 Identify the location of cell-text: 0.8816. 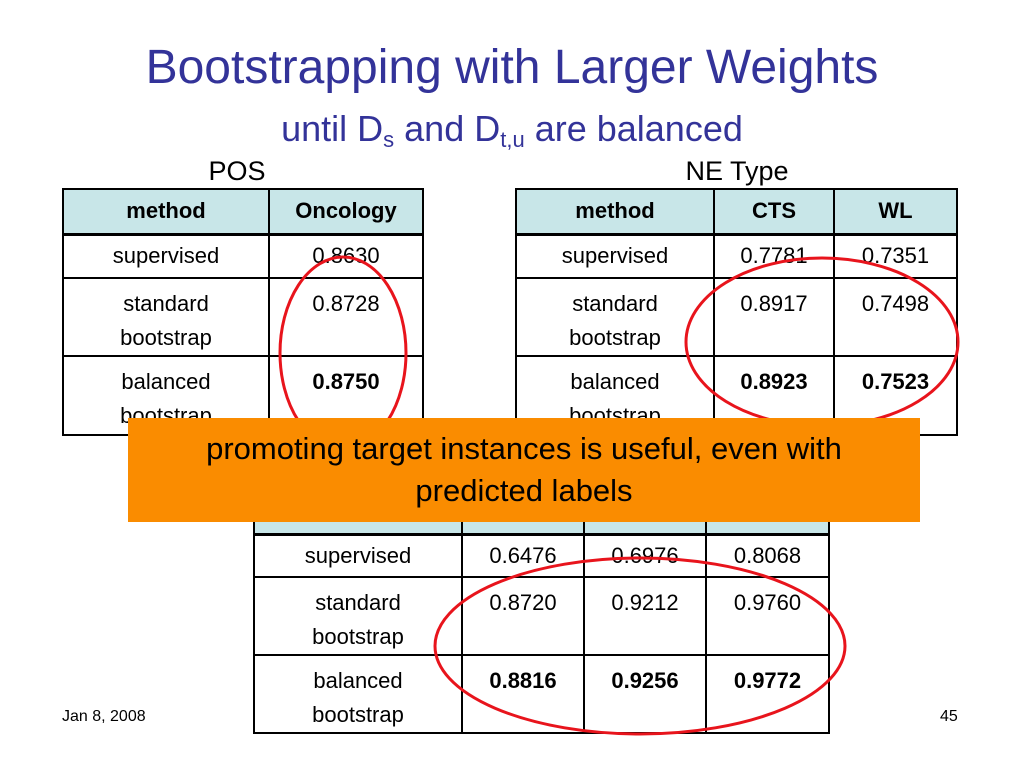
(523, 680).